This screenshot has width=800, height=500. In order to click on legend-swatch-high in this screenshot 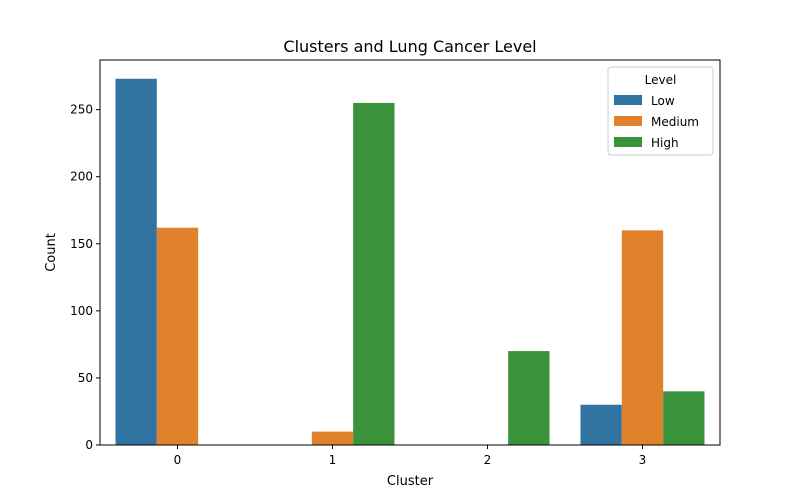, I will do `click(628, 142)`.